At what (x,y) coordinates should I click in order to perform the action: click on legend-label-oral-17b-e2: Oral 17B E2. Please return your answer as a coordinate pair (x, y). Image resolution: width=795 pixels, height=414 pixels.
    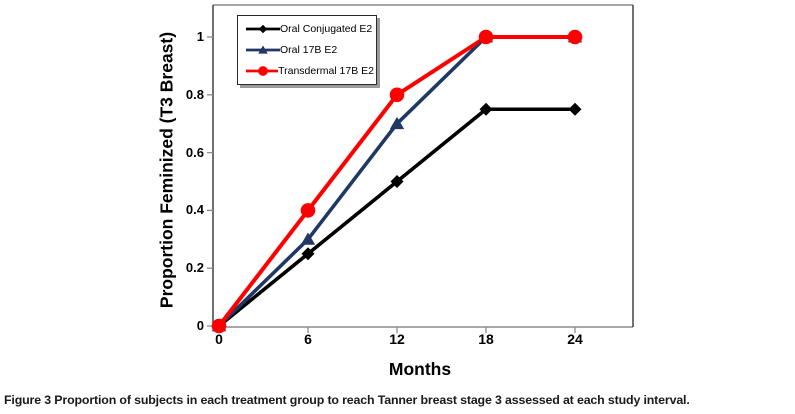
    Looking at the image, I should click on (309, 49).